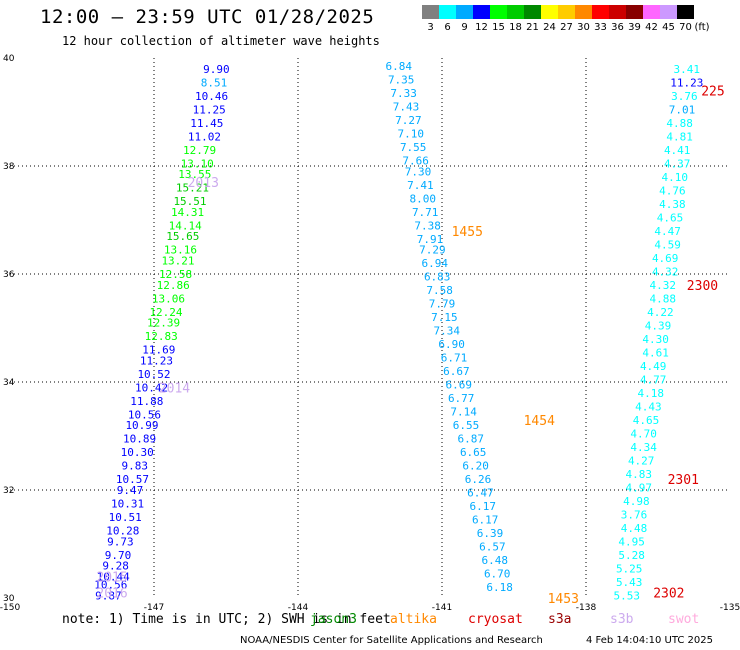 This screenshot has width=740, height=650. What do you see at coordinates (682, 109) in the screenshot?
I see `wave-height-label: 7.01` at bounding box center [682, 109].